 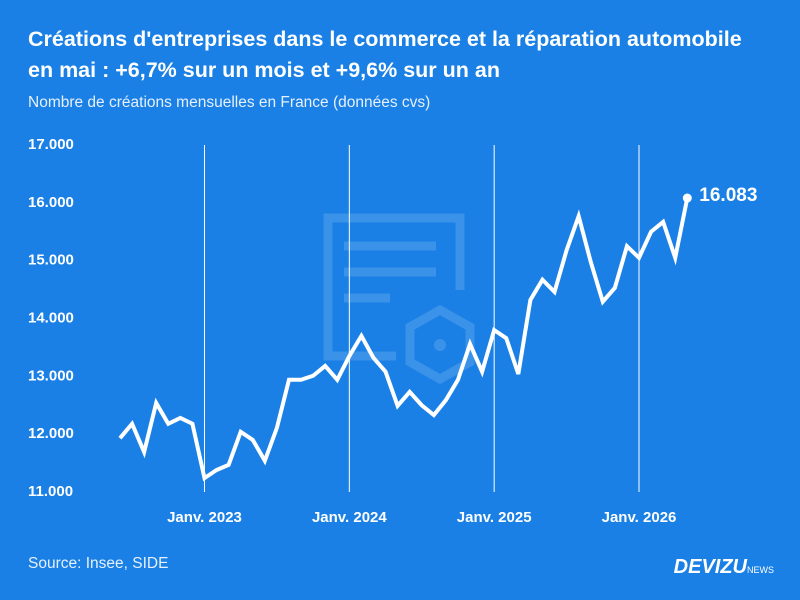 I want to click on y-tick-label: 16.000, so click(x=51, y=202).